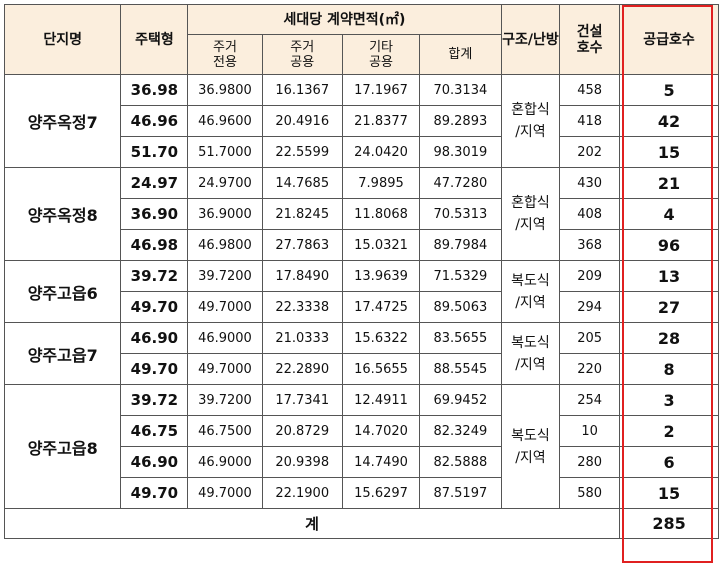  I want to click on total-supply: 285, so click(669, 523).